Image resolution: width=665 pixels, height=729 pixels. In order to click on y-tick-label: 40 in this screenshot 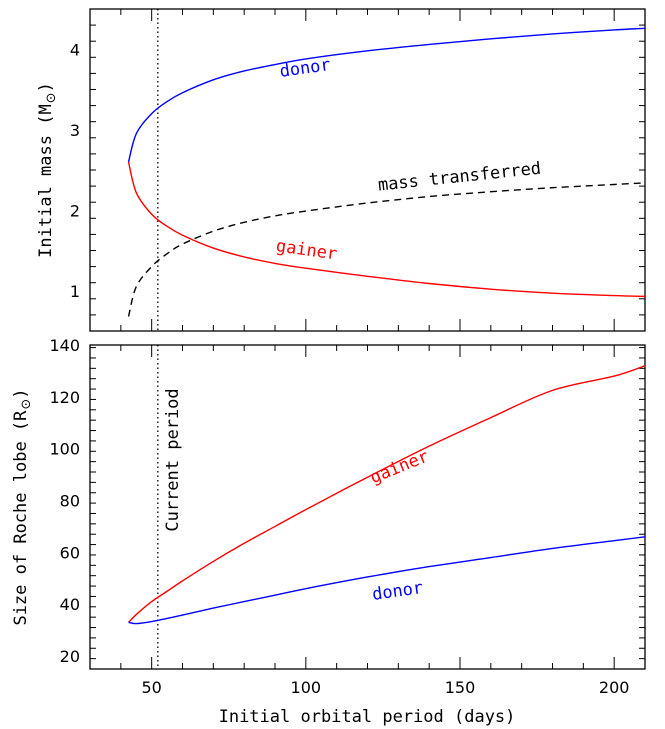, I will do `click(70, 604)`.